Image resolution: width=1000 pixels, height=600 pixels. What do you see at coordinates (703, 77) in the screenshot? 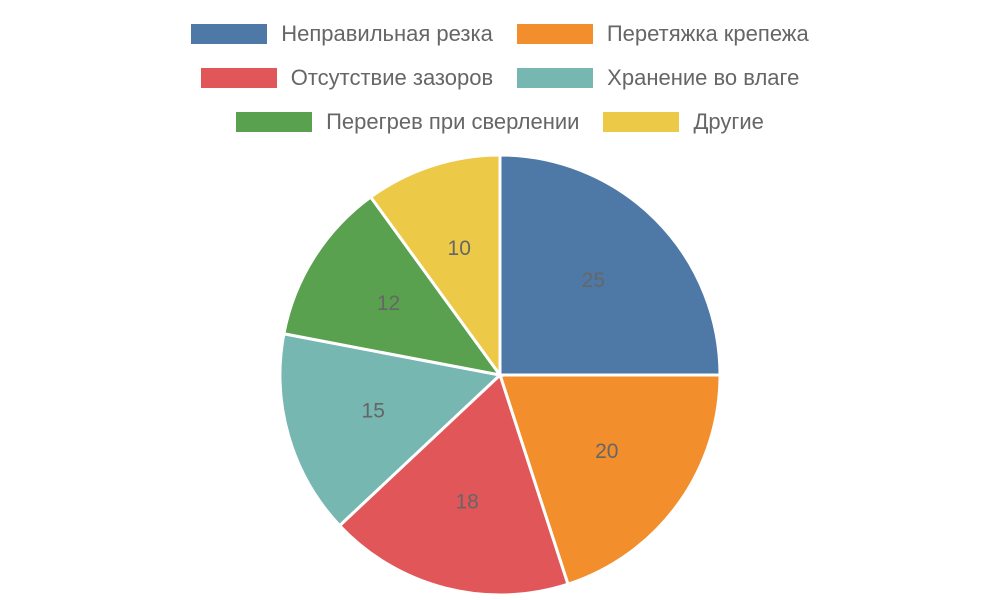
I see `legend-label: Хранение во влаге` at bounding box center [703, 77].